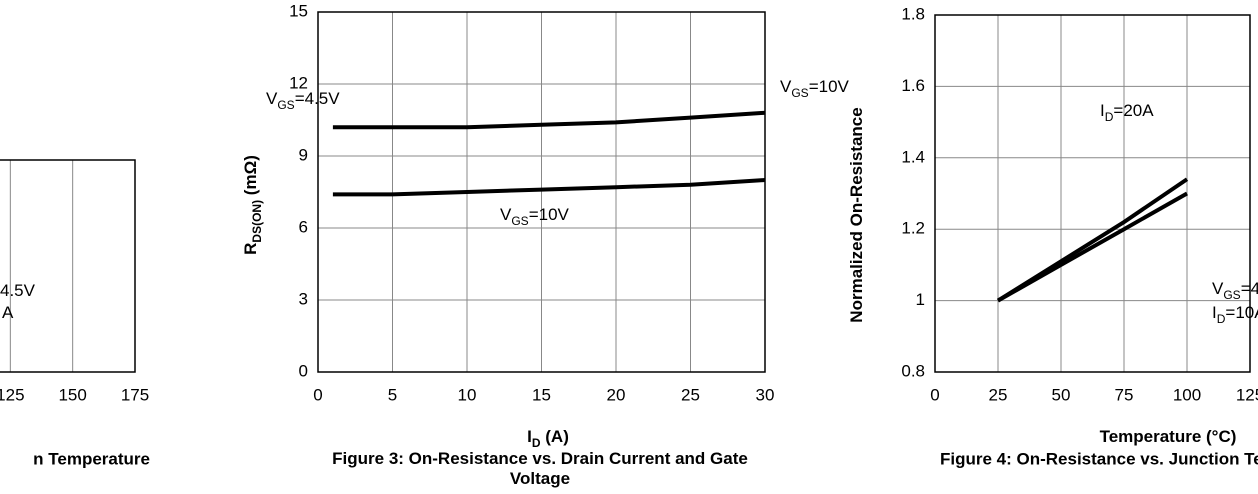  What do you see at coordinates (1124, 394) in the screenshot?
I see `x-tick-label: 75` at bounding box center [1124, 394].